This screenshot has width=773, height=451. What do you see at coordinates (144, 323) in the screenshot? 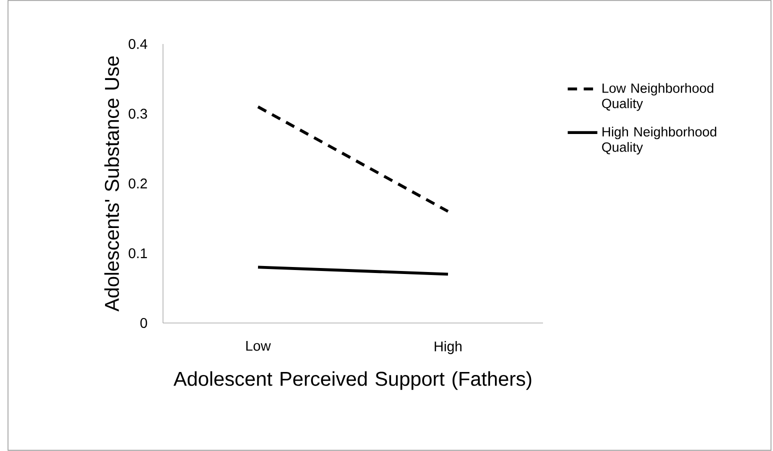
I see `y-tick-label: 0` at bounding box center [144, 323].